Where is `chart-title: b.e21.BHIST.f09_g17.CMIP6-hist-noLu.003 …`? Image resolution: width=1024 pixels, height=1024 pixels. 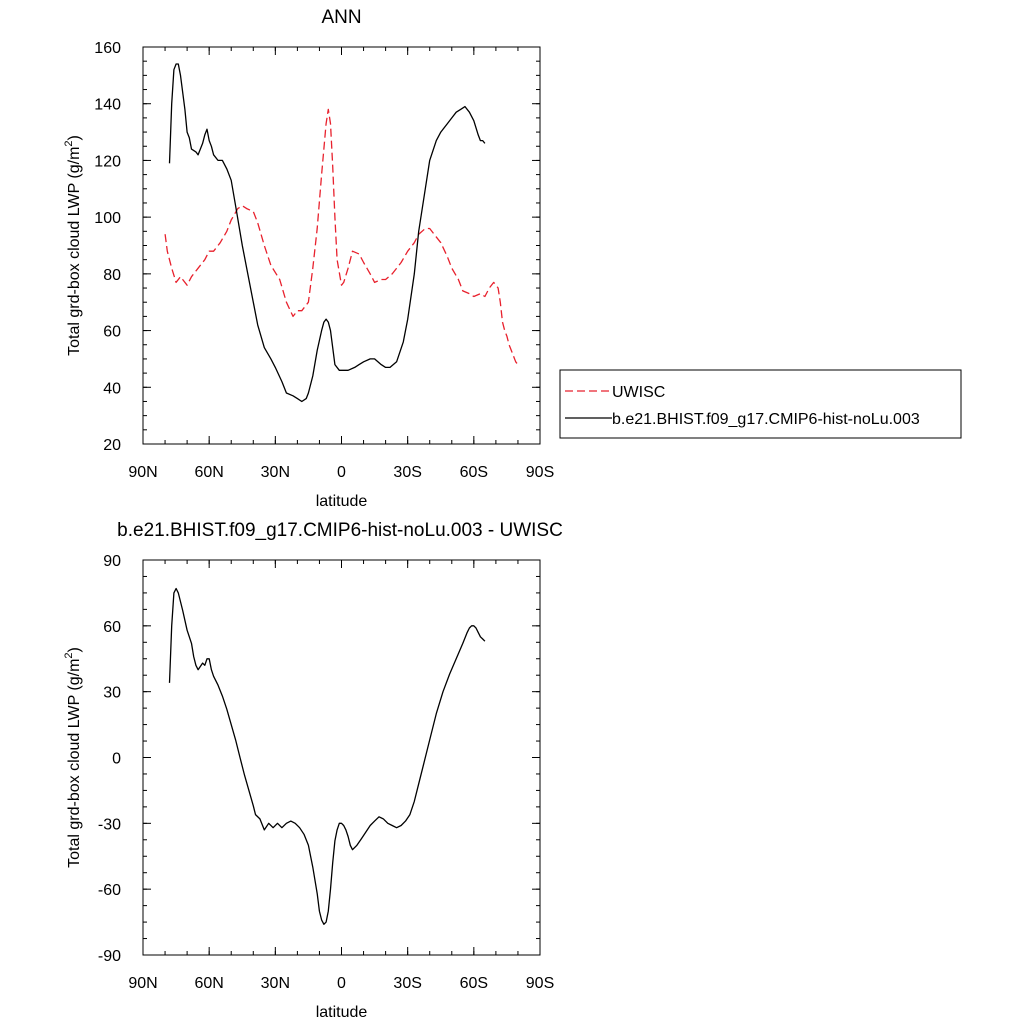 chart-title: b.e21.BHIST.f09_g17.CMIP6-hist-noLu.003 … is located at coordinates (340, 530).